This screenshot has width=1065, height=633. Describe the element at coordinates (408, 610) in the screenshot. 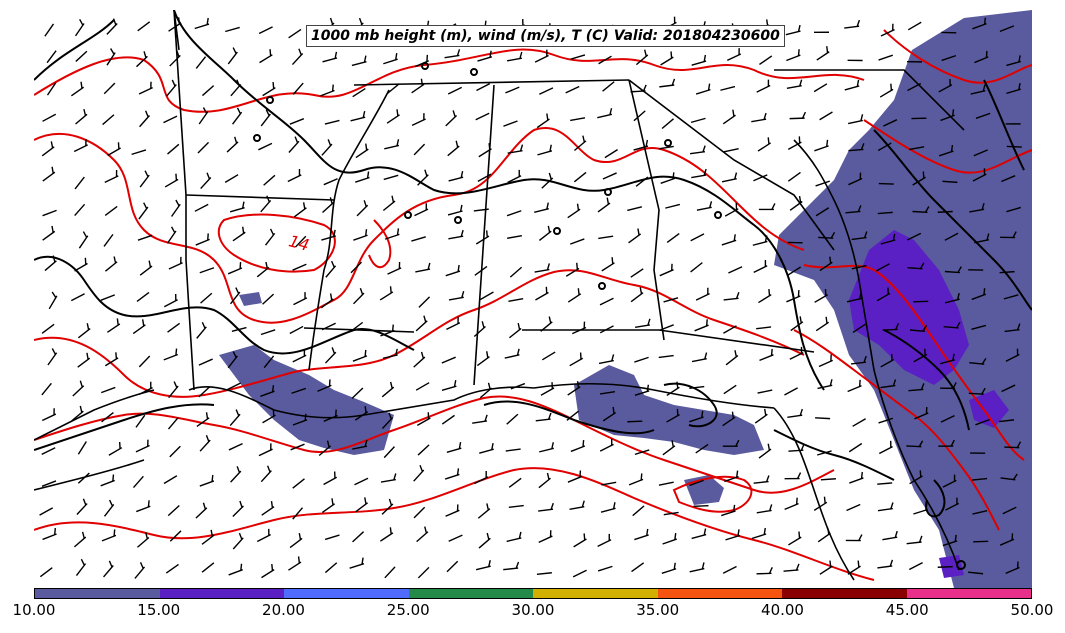

I see `colorbar-tick-label: 25.00` at that location.